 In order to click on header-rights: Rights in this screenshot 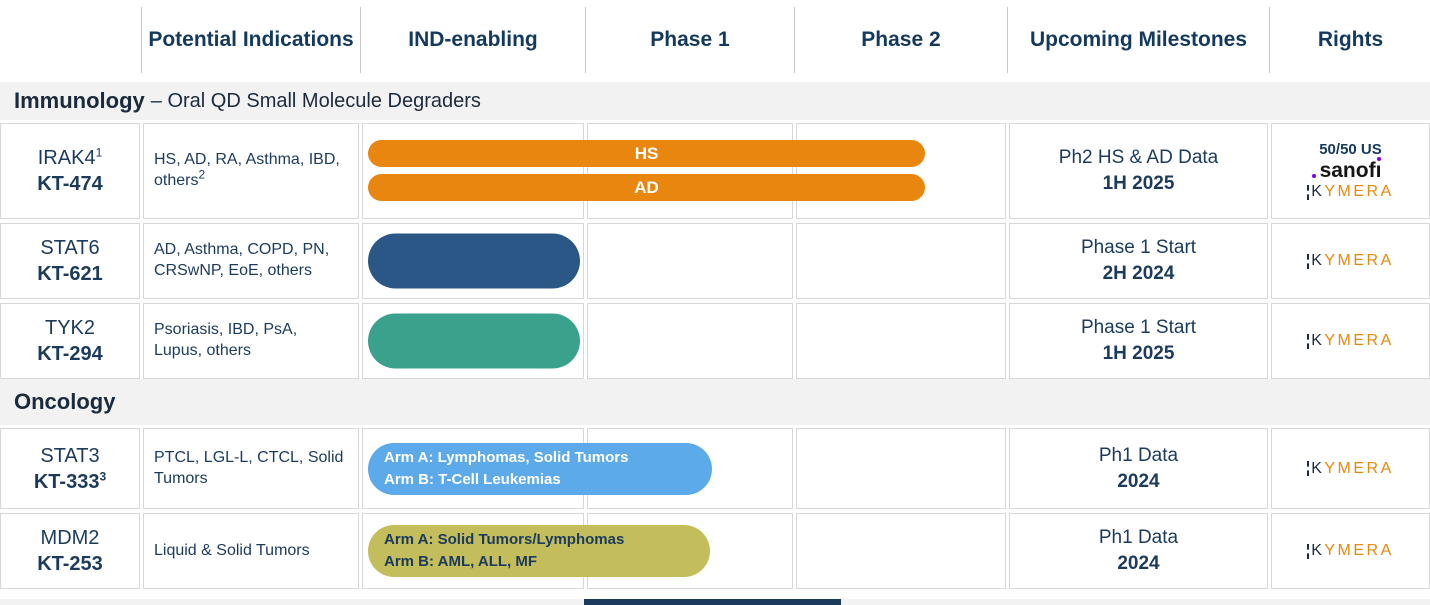, I will do `click(1350, 39)`.